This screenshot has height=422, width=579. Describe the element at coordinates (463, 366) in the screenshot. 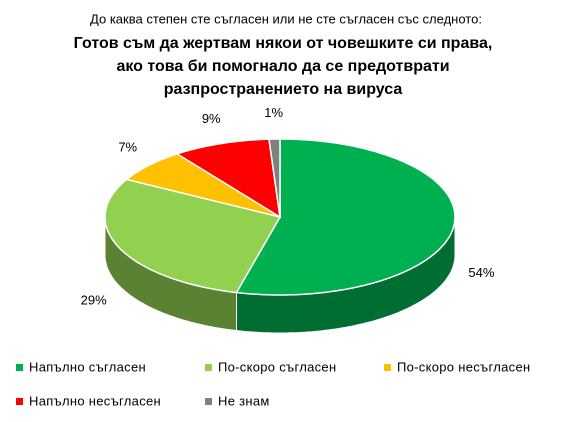

I see `legend-label: По-скоро несъгласен` at that location.